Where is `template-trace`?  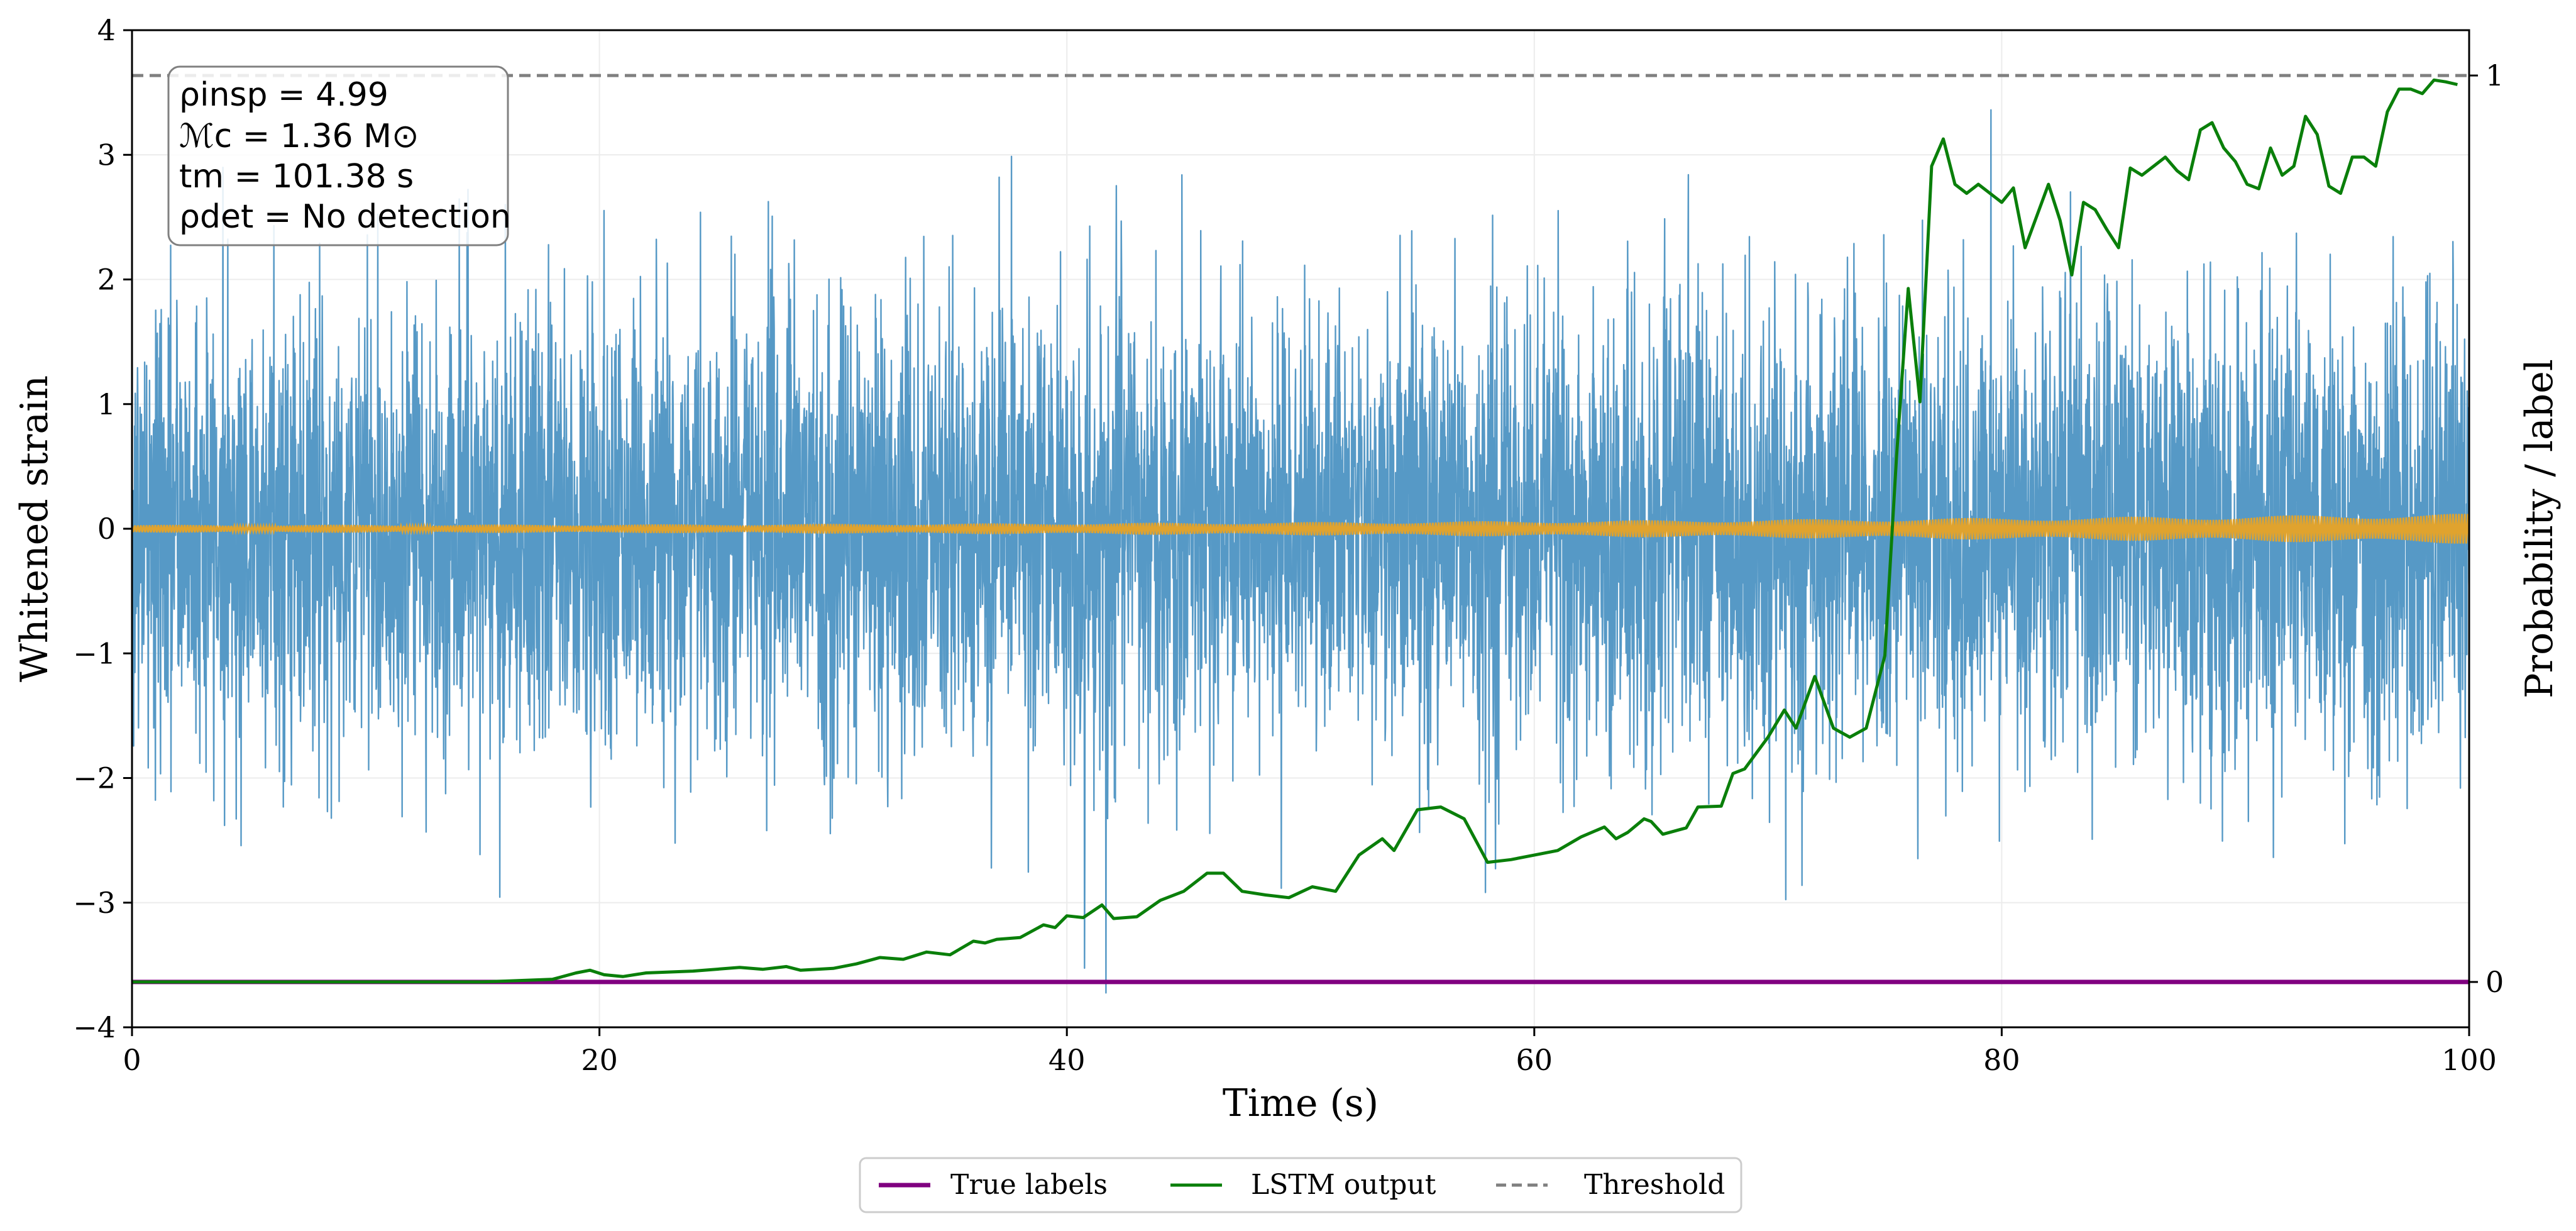
template-trace is located at coordinates (1301, 529).